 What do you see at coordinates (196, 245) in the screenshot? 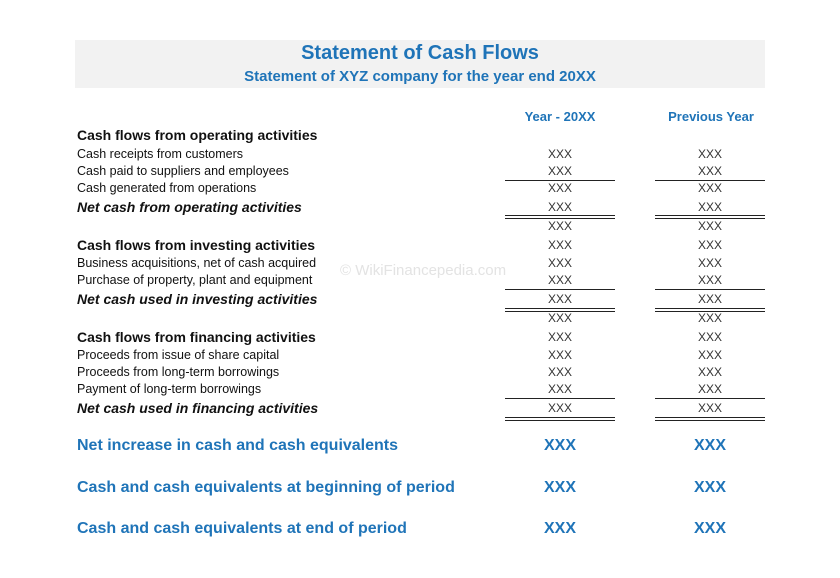
I see `row-heading: Cash flows from investing activities` at bounding box center [196, 245].